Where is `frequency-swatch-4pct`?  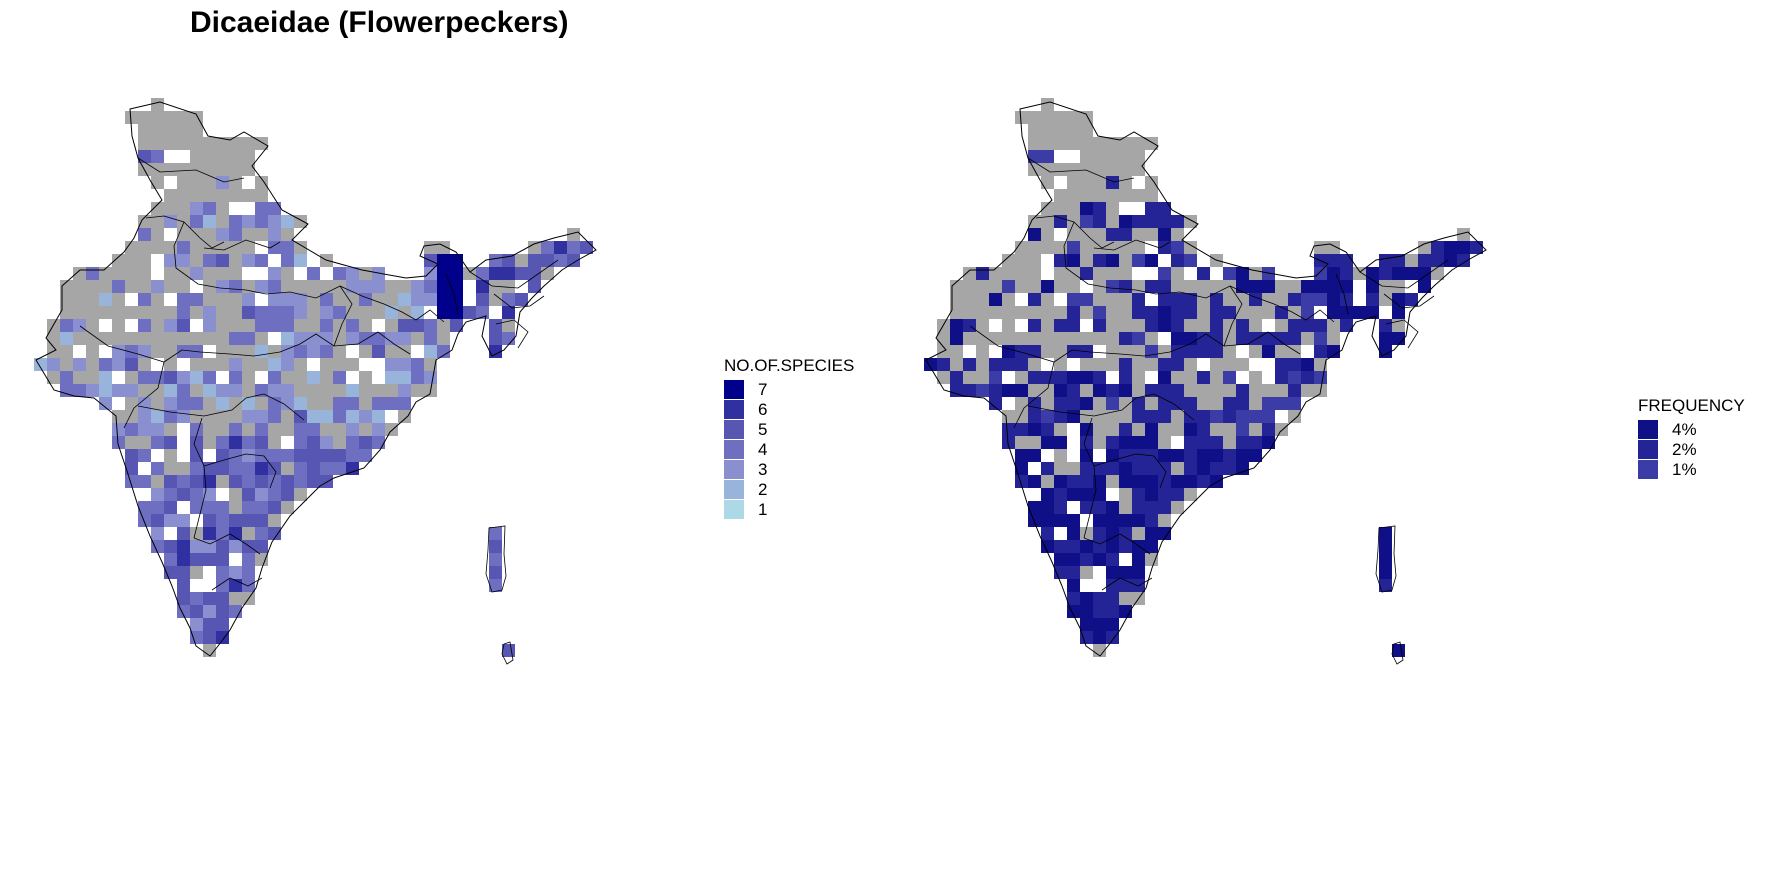
frequency-swatch-4pct is located at coordinates (1648, 430).